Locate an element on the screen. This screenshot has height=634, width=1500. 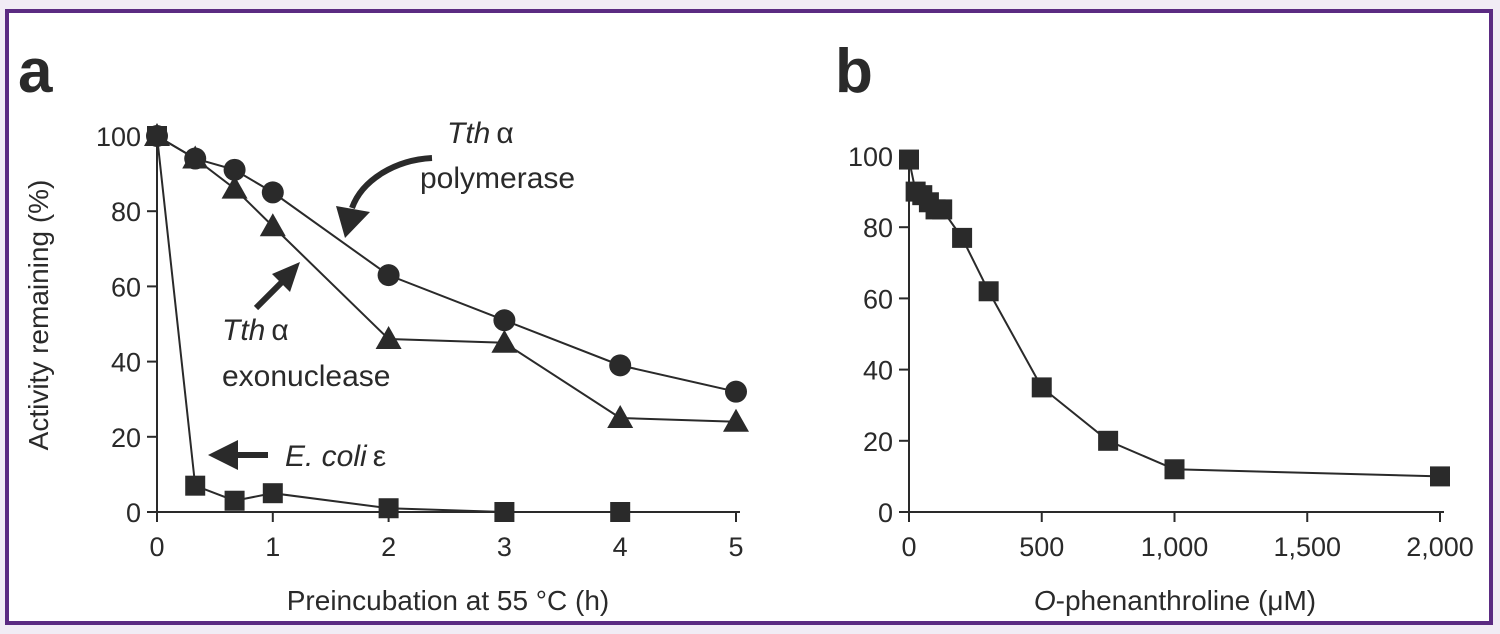
panel-b-y-tick-label: 60 is located at coordinates (878, 299).